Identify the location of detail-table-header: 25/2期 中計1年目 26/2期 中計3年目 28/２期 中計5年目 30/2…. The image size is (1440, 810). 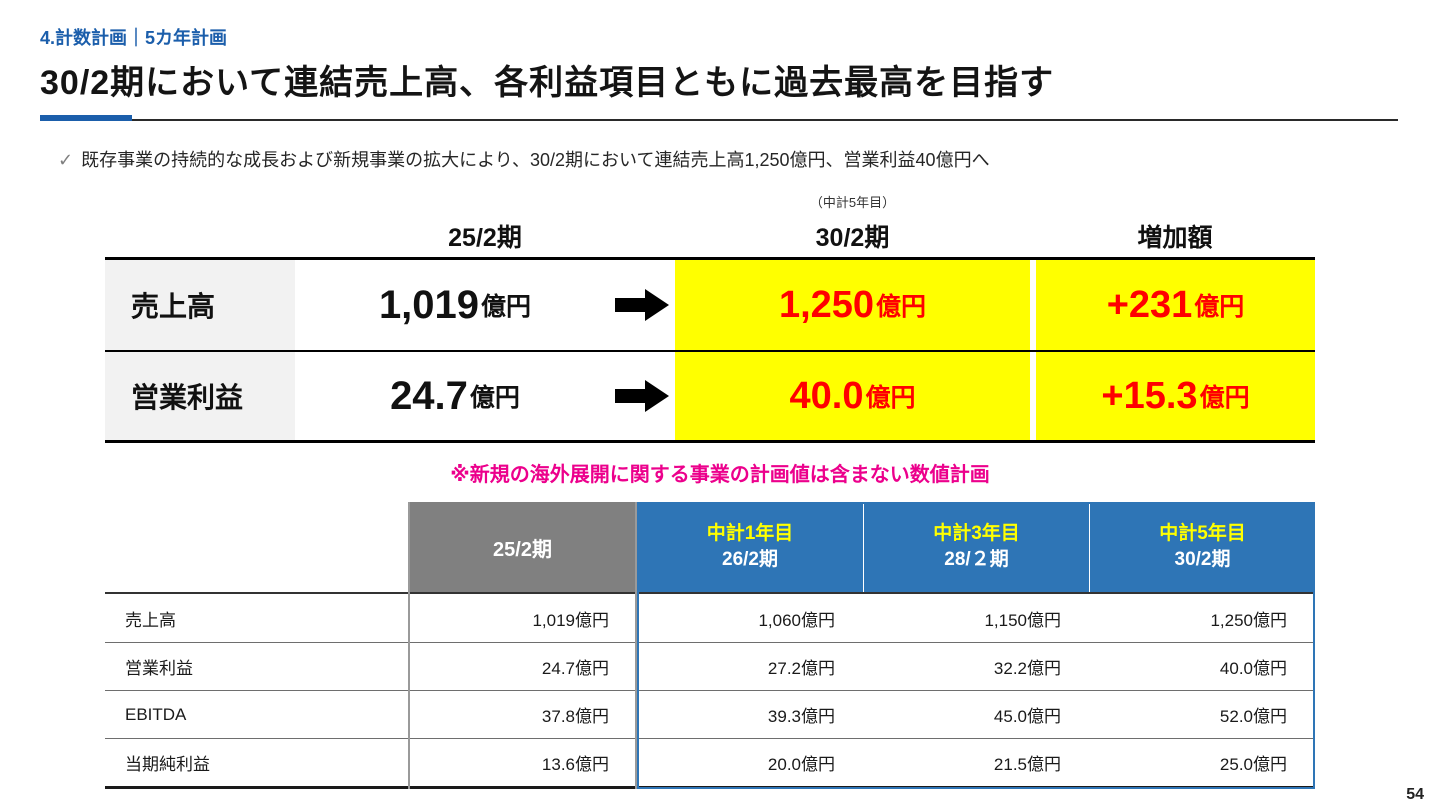
(710, 547).